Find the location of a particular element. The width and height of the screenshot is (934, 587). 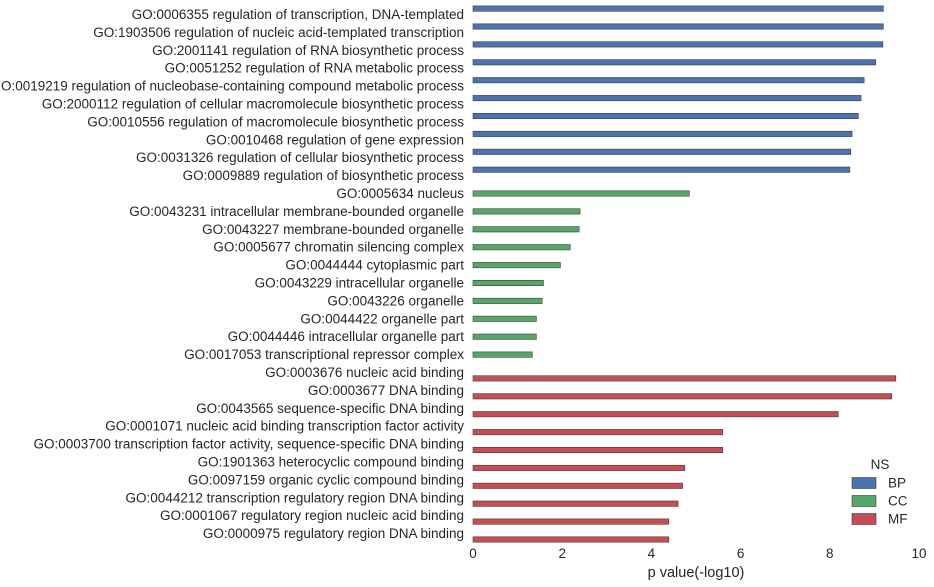

category-label: GO:0043227 membrane-bounded organelle is located at coordinates (333, 229).